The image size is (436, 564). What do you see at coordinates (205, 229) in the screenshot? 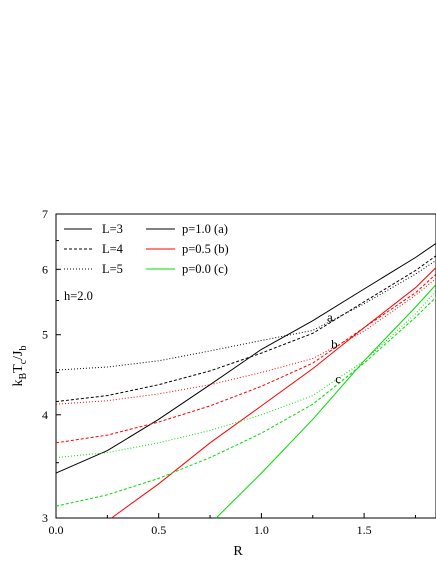
I see `legend-label-p10: p=1.0 (a)` at bounding box center [205, 229].